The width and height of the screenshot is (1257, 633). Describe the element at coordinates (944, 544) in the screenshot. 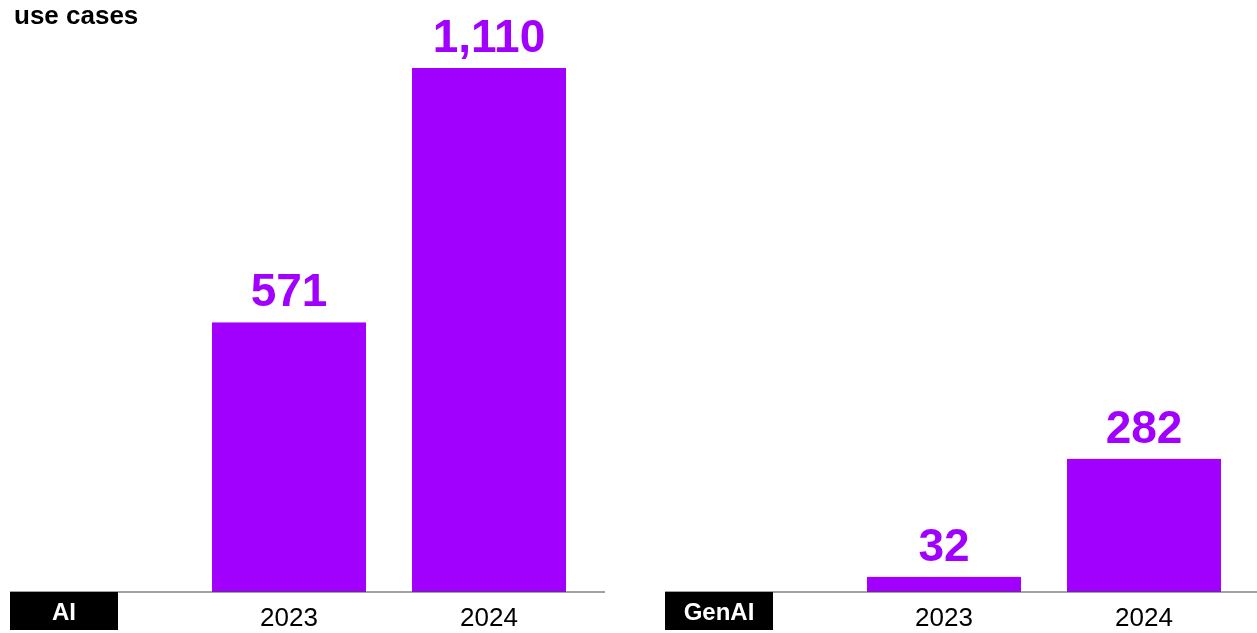

I see `data-label: 32` at that location.